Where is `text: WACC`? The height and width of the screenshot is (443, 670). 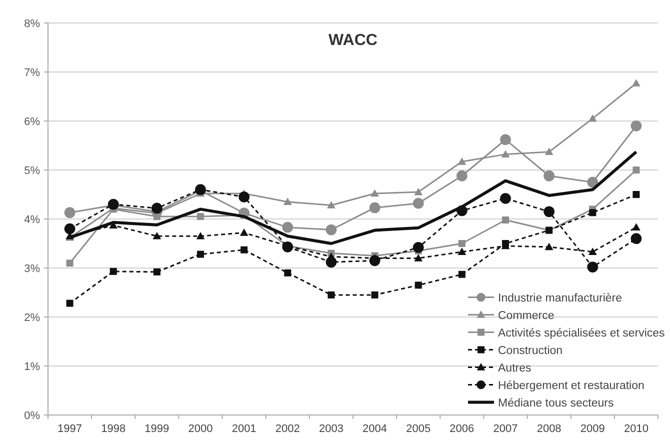 text: WACC is located at coordinates (353, 40).